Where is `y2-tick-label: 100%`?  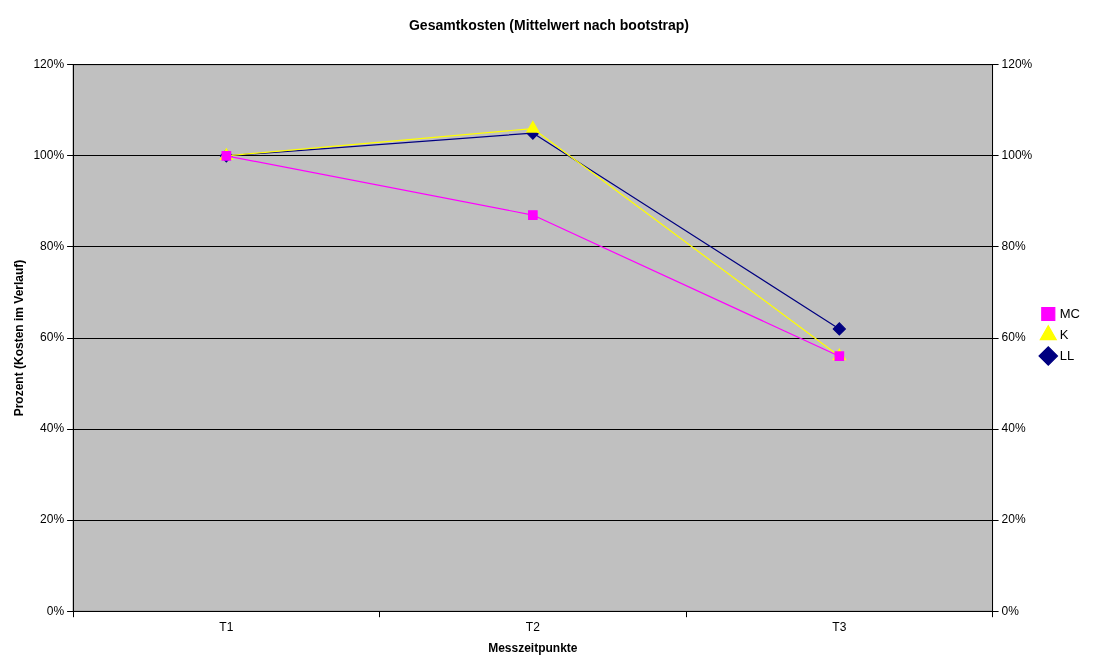 y2-tick-label: 100% is located at coordinates (1017, 155).